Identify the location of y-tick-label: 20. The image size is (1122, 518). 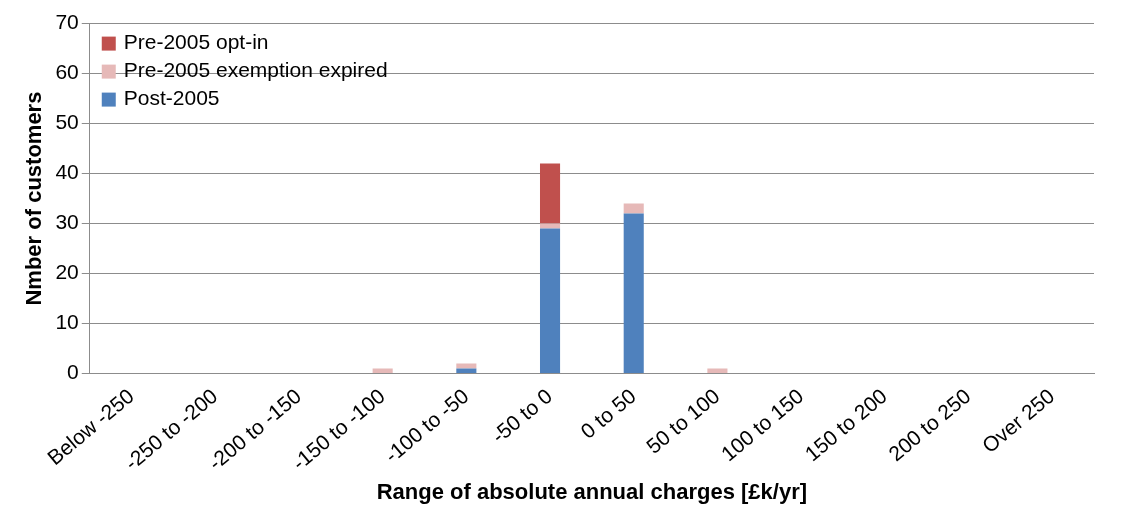
(67, 272).